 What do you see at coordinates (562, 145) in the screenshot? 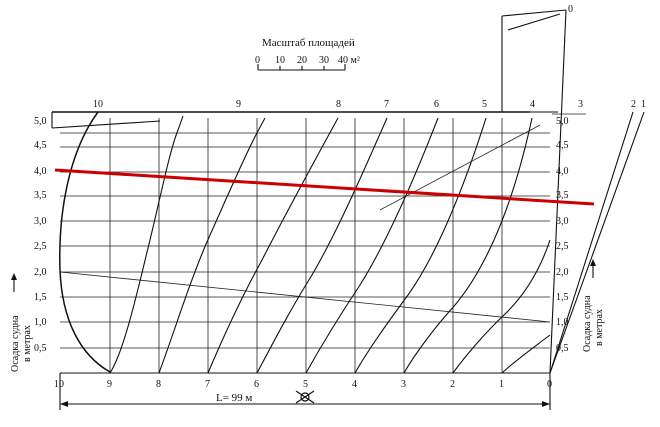
I see `draft-value-right: 4,5` at bounding box center [562, 145].